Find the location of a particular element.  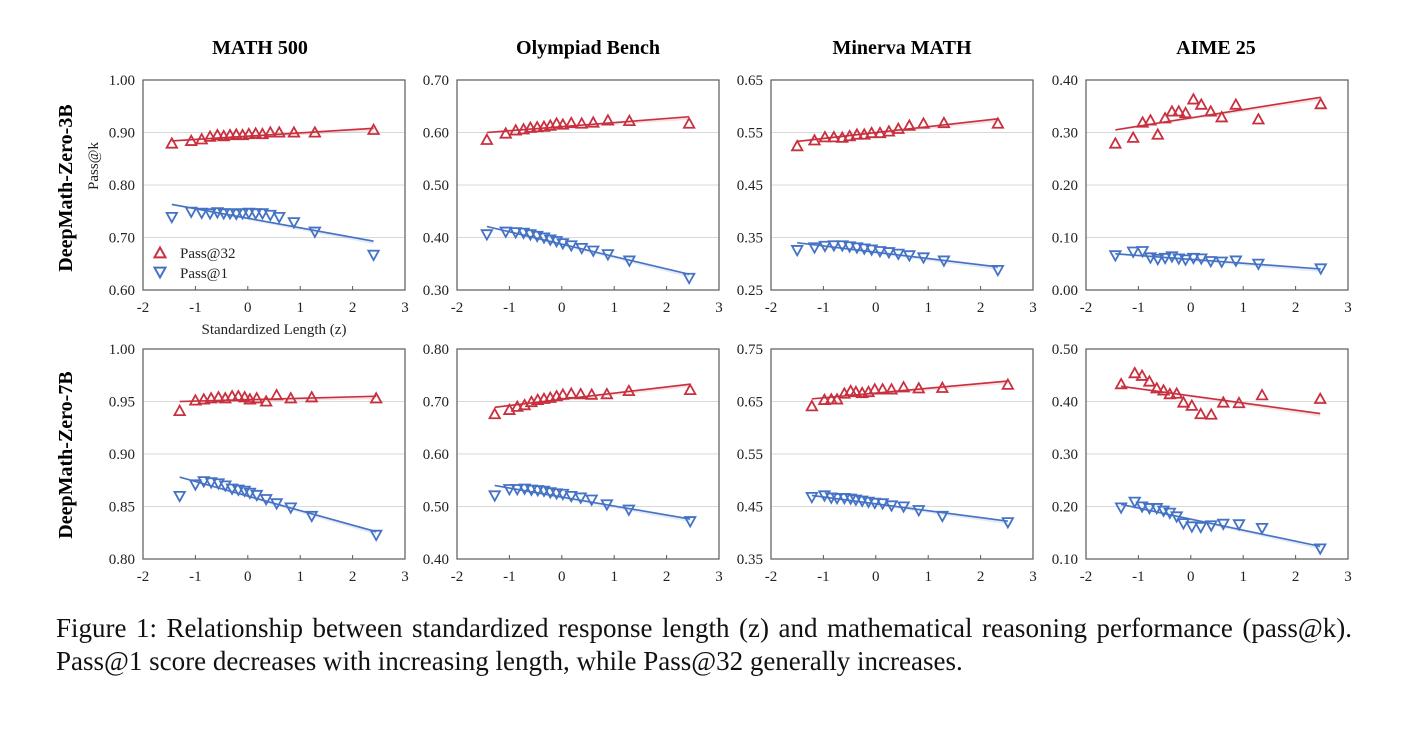

column-title-aime25: AIME 25 is located at coordinates (1215, 48).